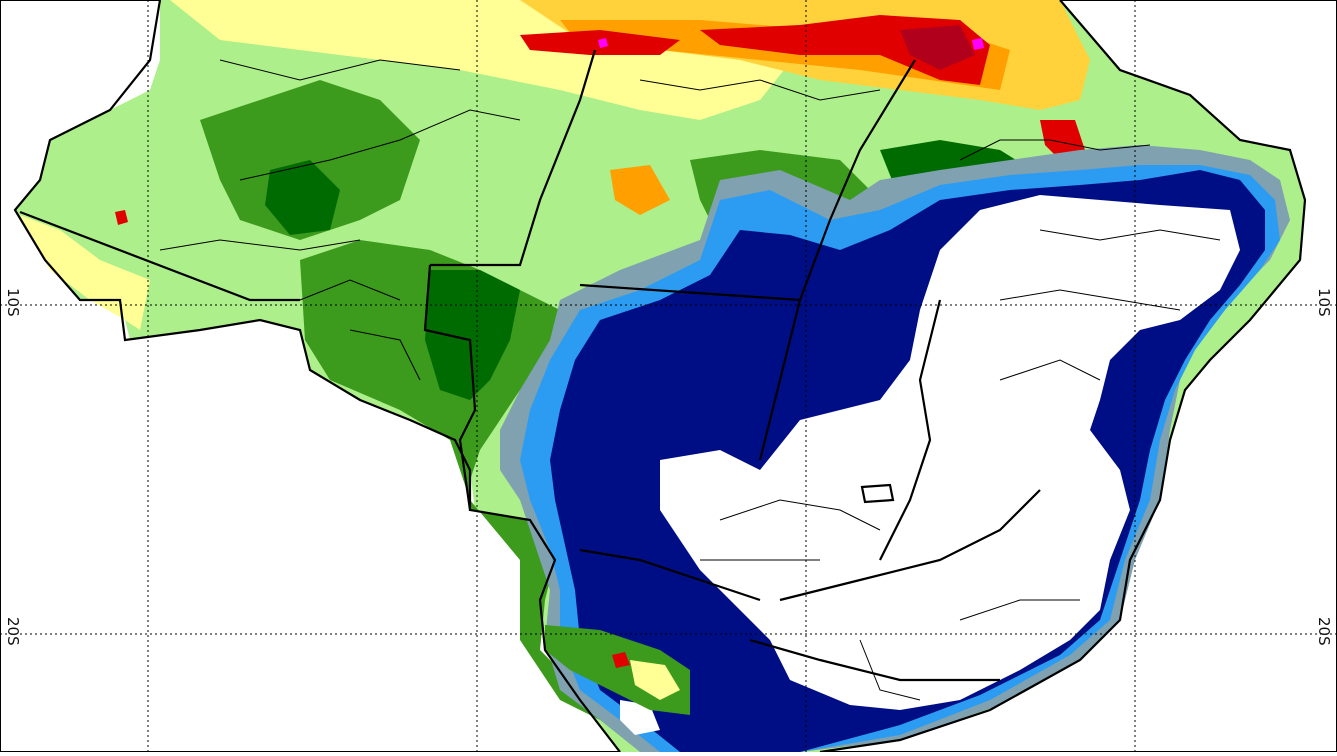 This screenshot has height=756, width=1337. I want to click on lat-label-10s-right: 10S, so click(1324, 302).